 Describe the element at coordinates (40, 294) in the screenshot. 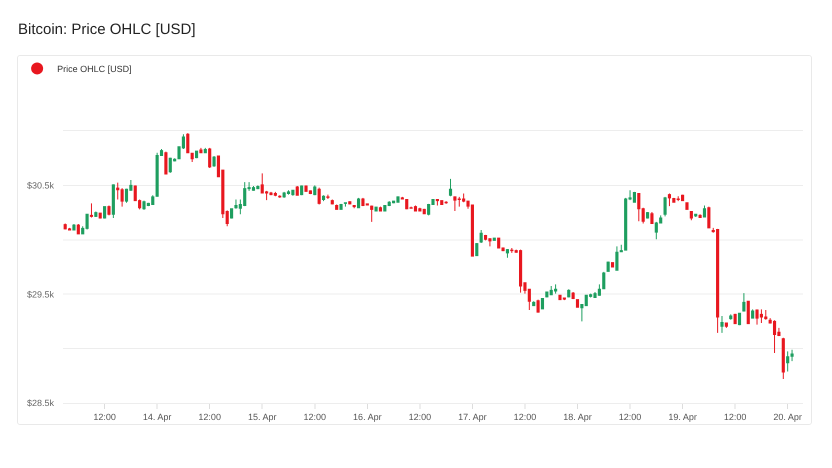

I see `y-tick-label: $29.5k` at that location.